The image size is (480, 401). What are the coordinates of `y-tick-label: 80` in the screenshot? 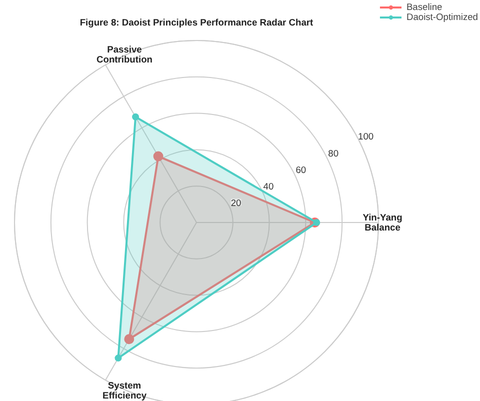 It's located at (333, 153).